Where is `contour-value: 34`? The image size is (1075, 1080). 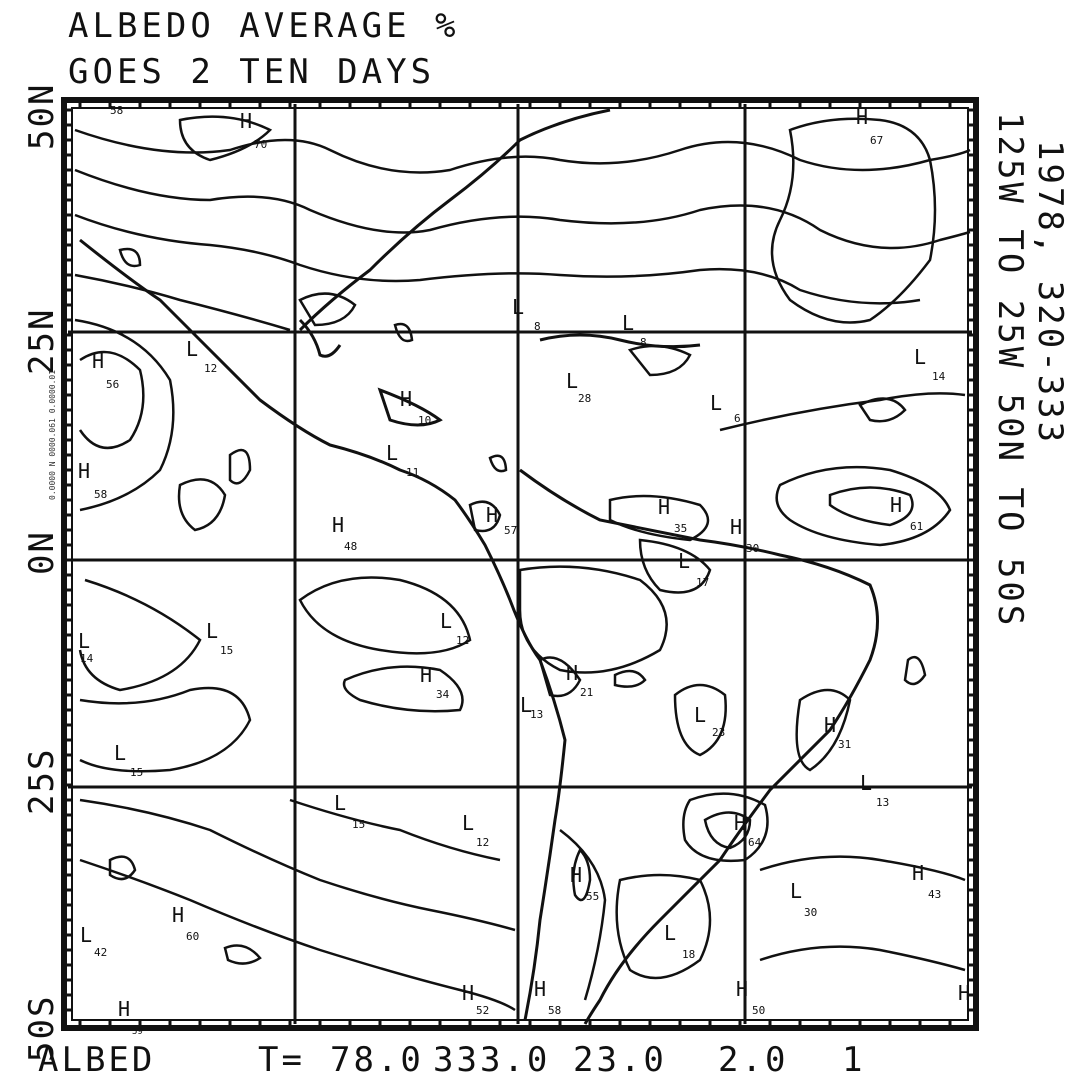
contour-value: 34 is located at coordinates (443, 694).